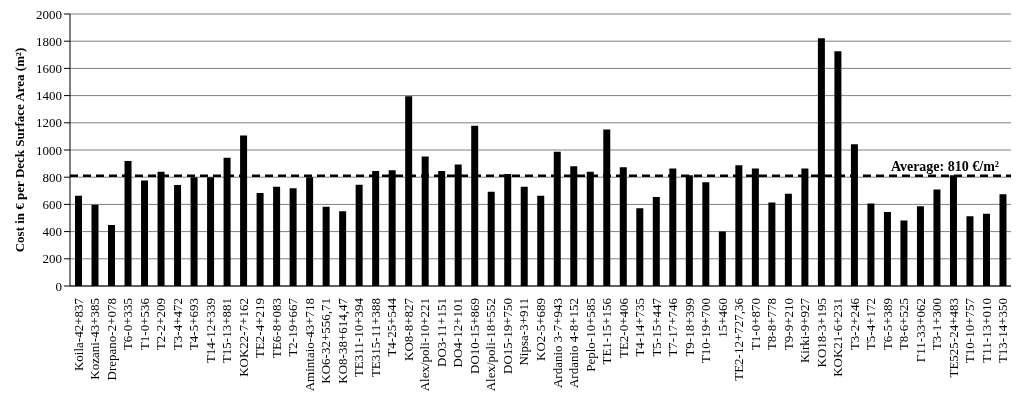  What do you see at coordinates (161, 324) in the screenshot?
I see `x-tick-label: T2-2+209` at bounding box center [161, 324].